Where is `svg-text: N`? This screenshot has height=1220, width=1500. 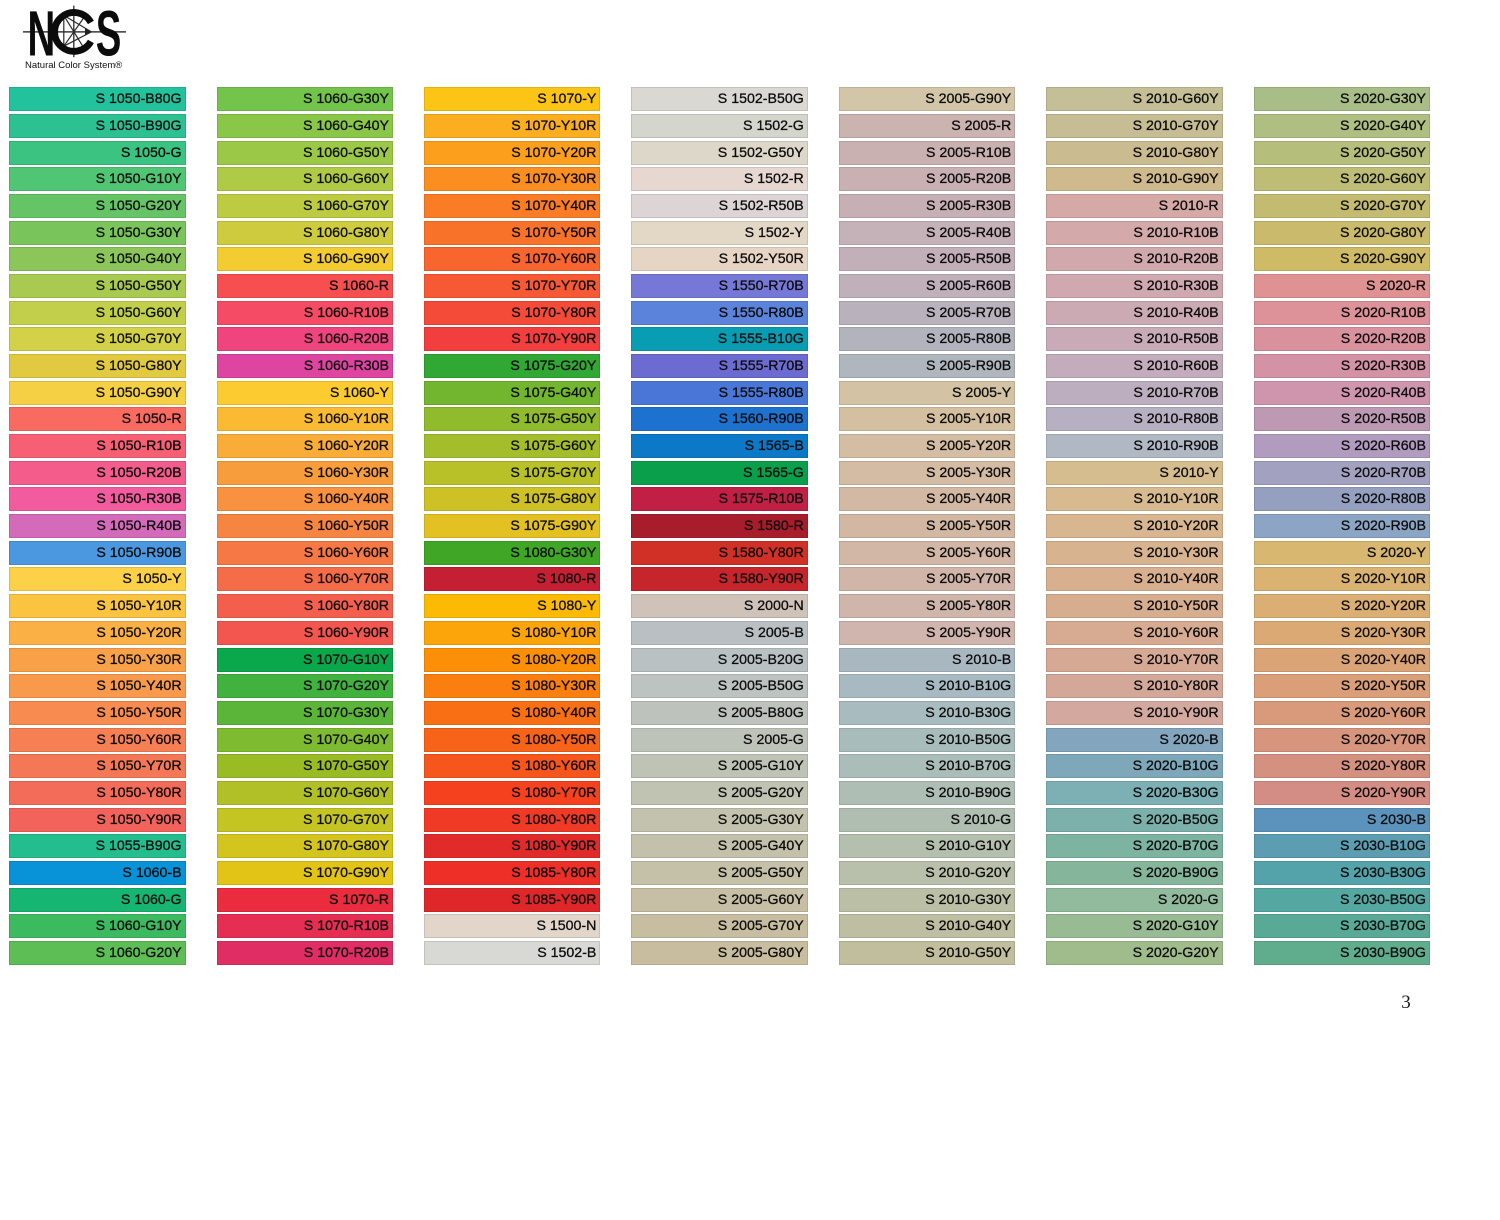
svg-text: N is located at coordinates (42, 36).